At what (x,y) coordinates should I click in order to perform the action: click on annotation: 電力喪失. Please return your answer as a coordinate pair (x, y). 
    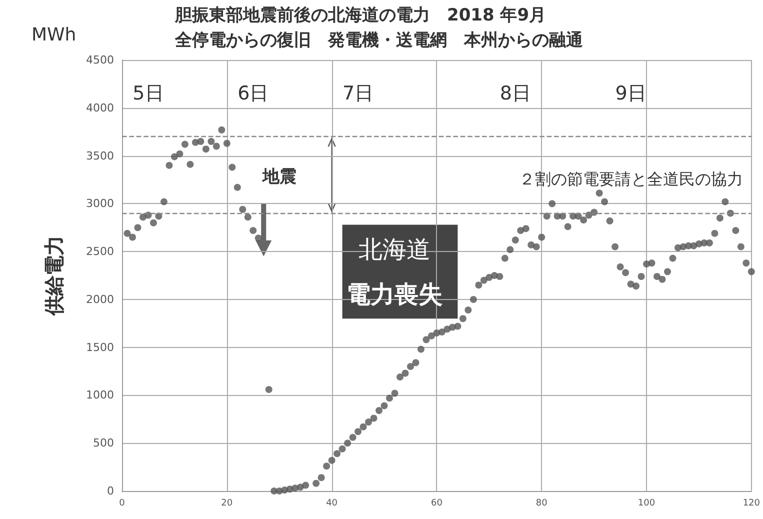
    Looking at the image, I should click on (394, 294).